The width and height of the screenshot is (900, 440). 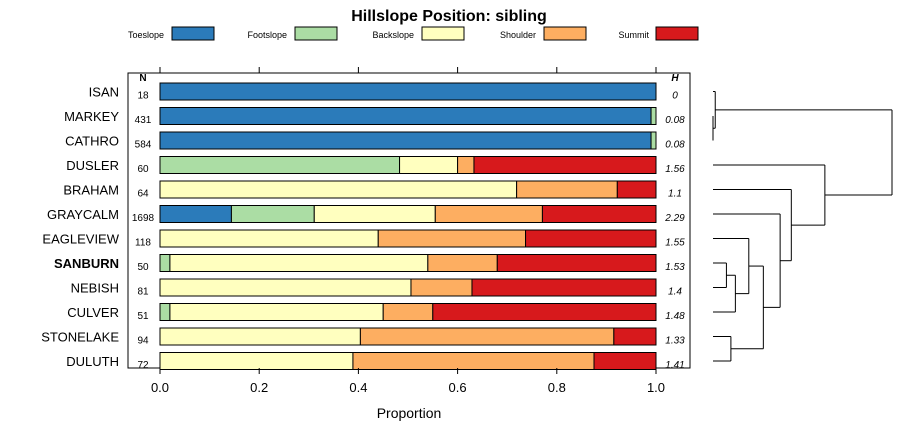 I want to click on dendrogram, so click(x=802, y=226).